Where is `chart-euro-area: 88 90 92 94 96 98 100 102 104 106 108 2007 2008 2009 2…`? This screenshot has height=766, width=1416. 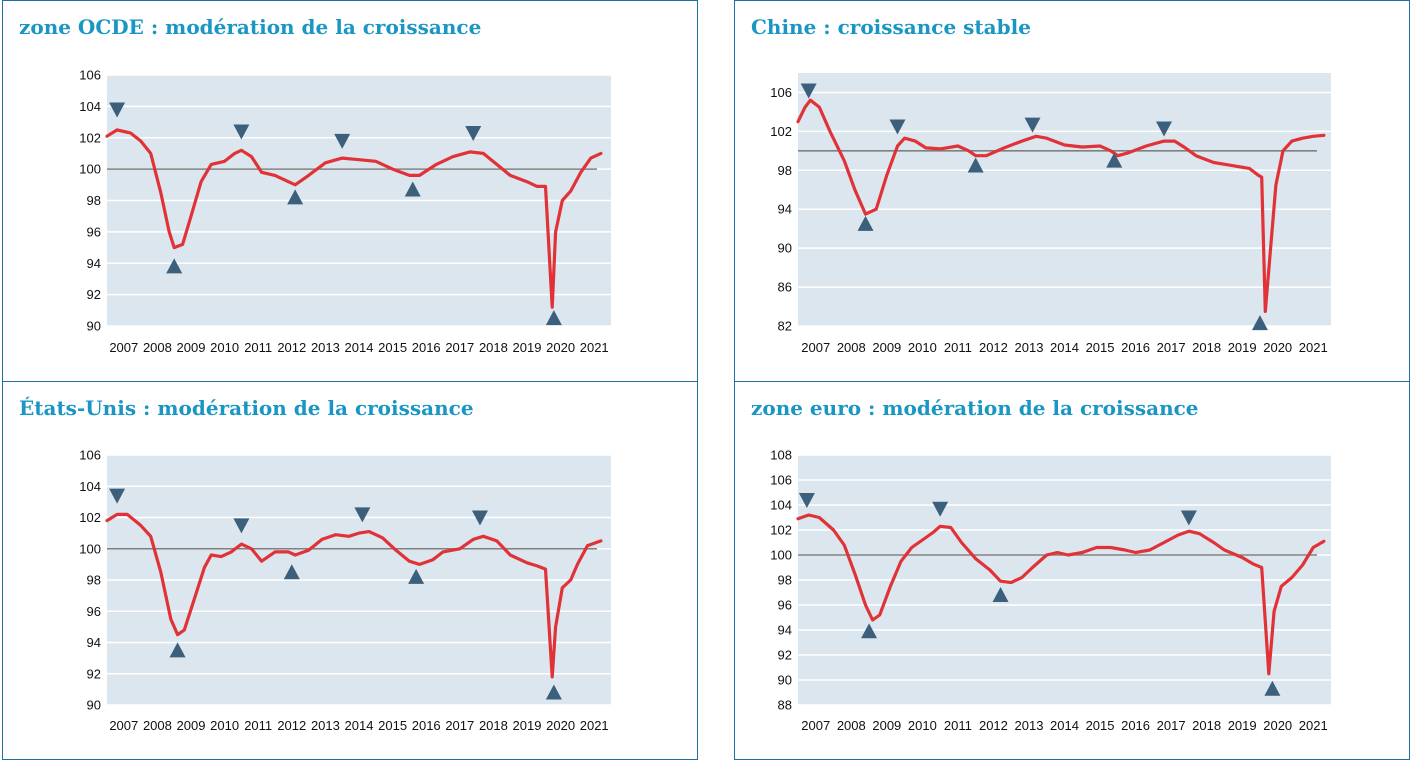
chart-euro-area: 88 90 92 94 96 98 100 102 104 106 108 2007 2008 2009 2… is located at coordinates (1050, 590).